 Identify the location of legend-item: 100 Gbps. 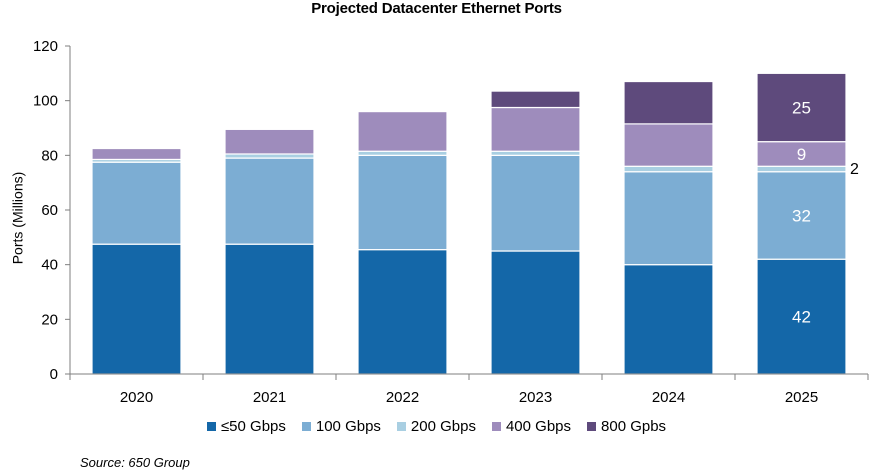
(341, 426).